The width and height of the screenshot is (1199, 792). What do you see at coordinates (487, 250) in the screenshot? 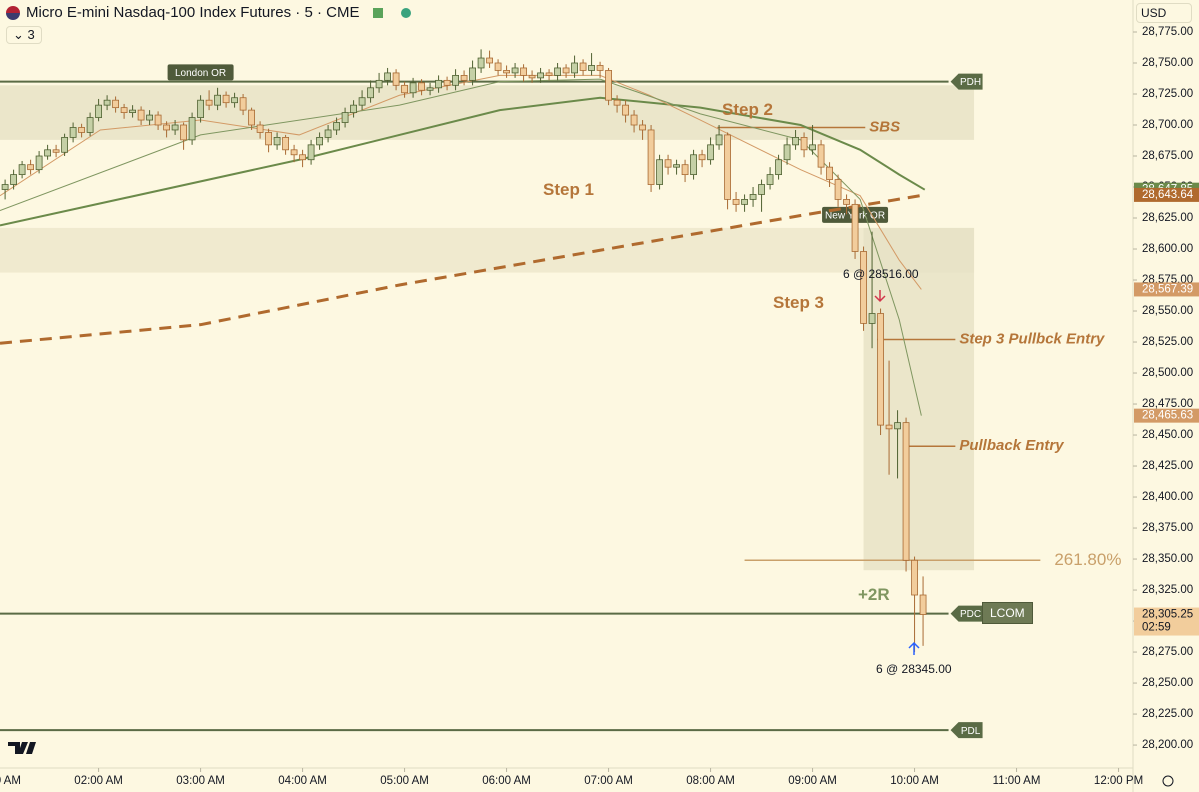
I see `zone` at bounding box center [487, 250].